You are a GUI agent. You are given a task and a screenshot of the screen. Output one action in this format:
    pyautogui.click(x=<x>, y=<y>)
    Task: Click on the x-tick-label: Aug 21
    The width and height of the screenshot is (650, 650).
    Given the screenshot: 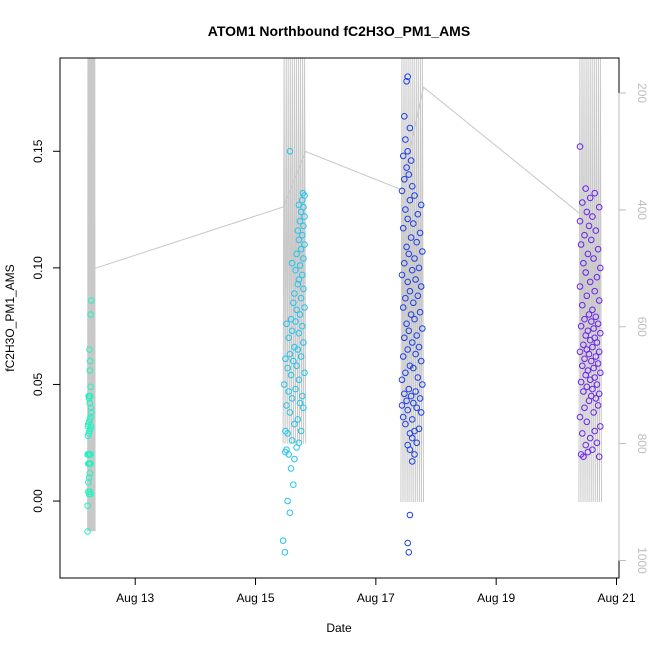 What is the action you would take?
    pyautogui.click(x=616, y=598)
    